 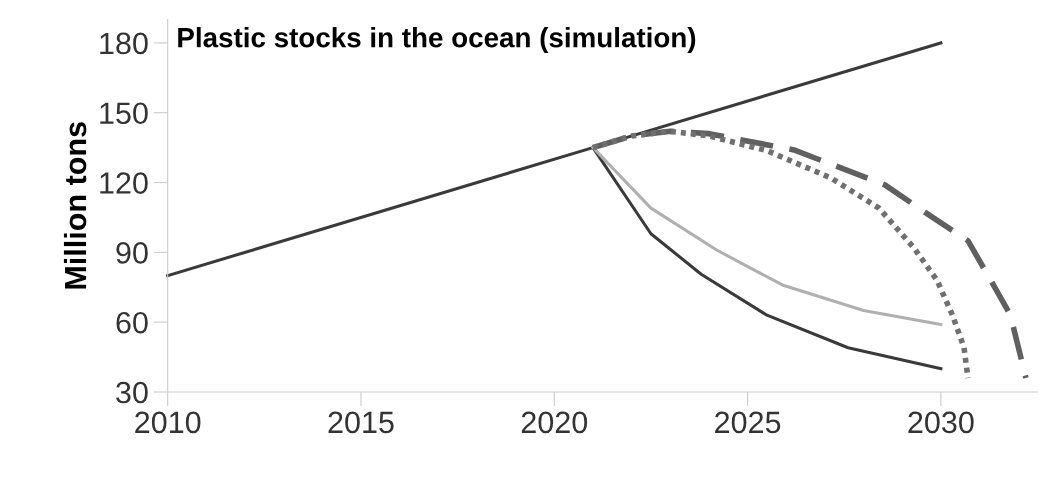 What do you see at coordinates (168, 422) in the screenshot?
I see `x-tick-label: 2010` at bounding box center [168, 422].